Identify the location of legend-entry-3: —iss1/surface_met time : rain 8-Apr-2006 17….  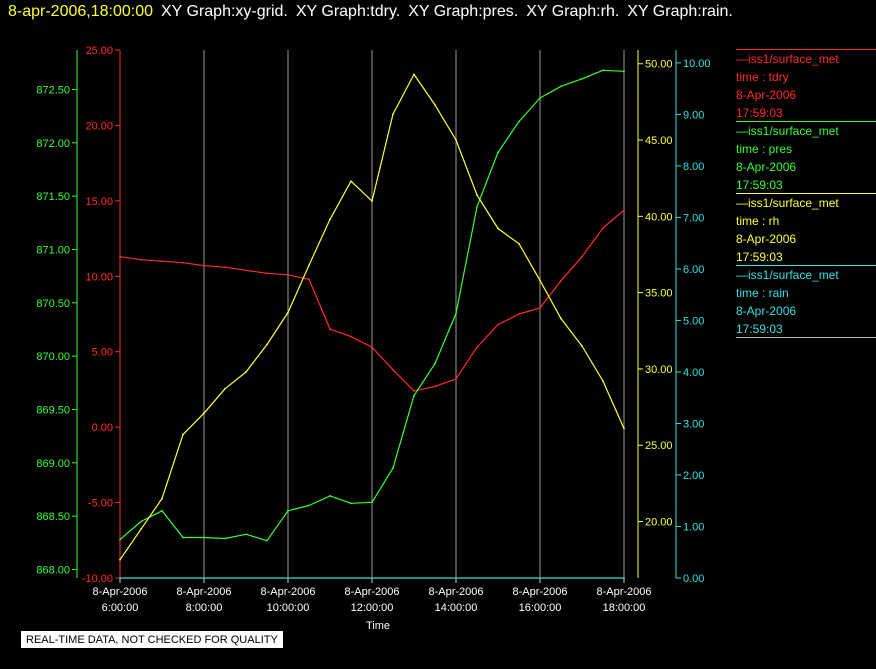
(806, 301).